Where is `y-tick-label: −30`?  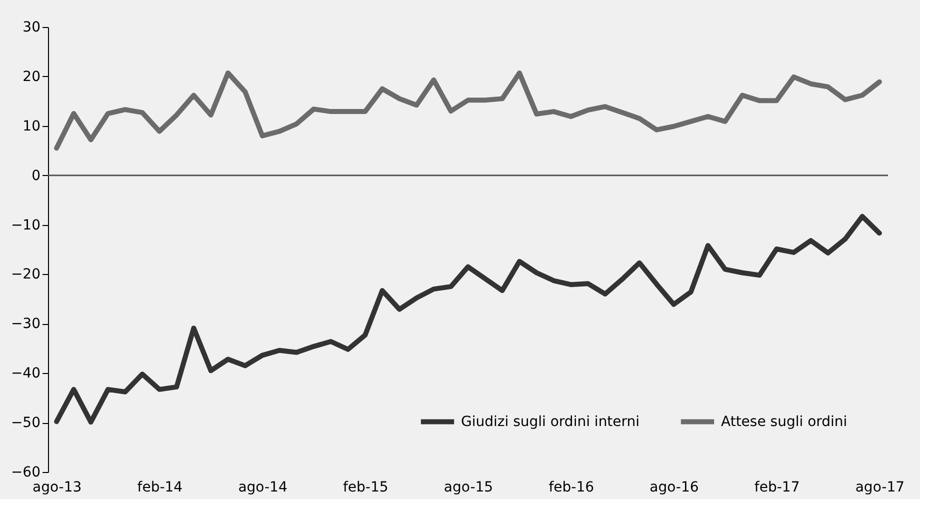
y-tick-label: −30 is located at coordinates (25, 324).